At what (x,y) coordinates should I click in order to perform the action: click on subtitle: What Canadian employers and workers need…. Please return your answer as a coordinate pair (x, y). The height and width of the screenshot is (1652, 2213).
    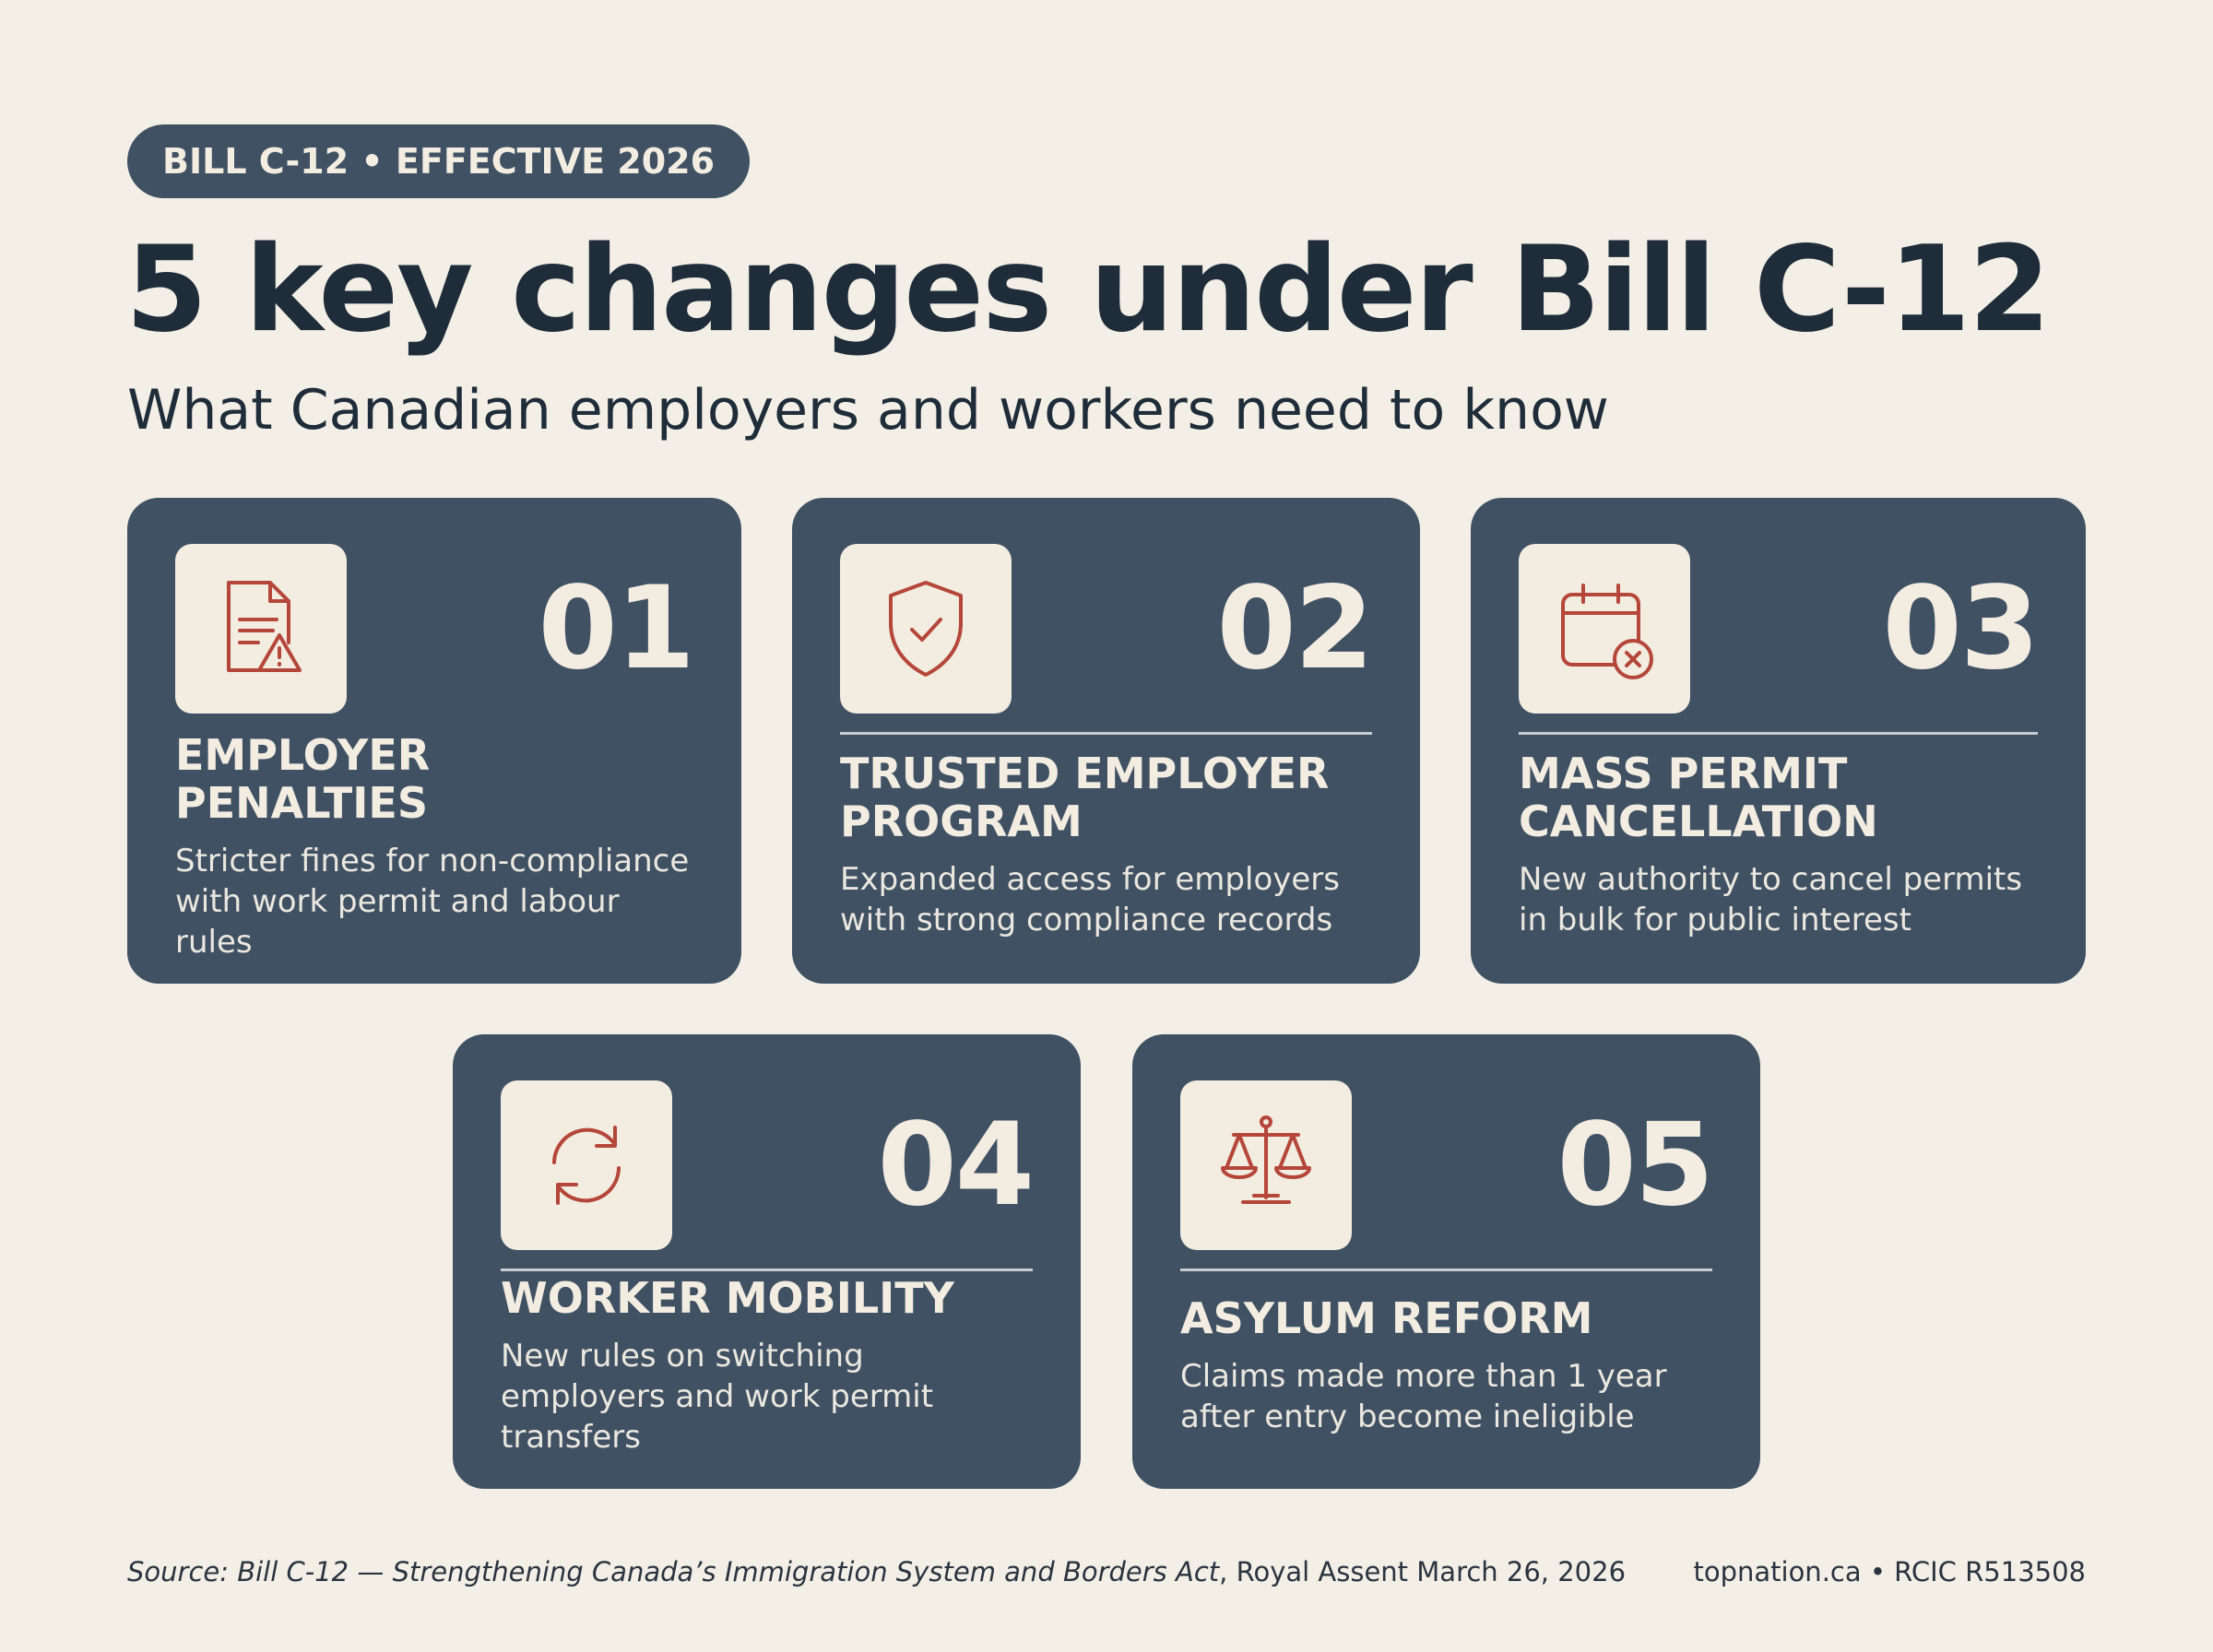
    Looking at the image, I should click on (868, 410).